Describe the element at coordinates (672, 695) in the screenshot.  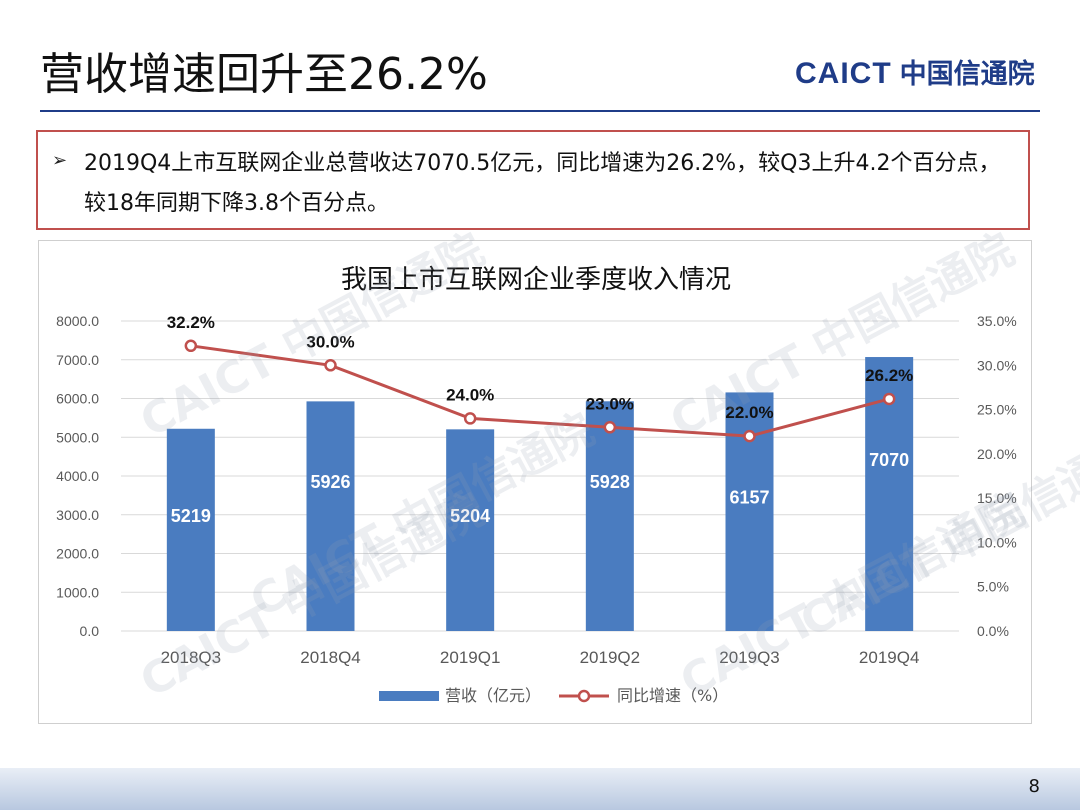
I see `legend-line-label: 同比增速（%）` at that location.